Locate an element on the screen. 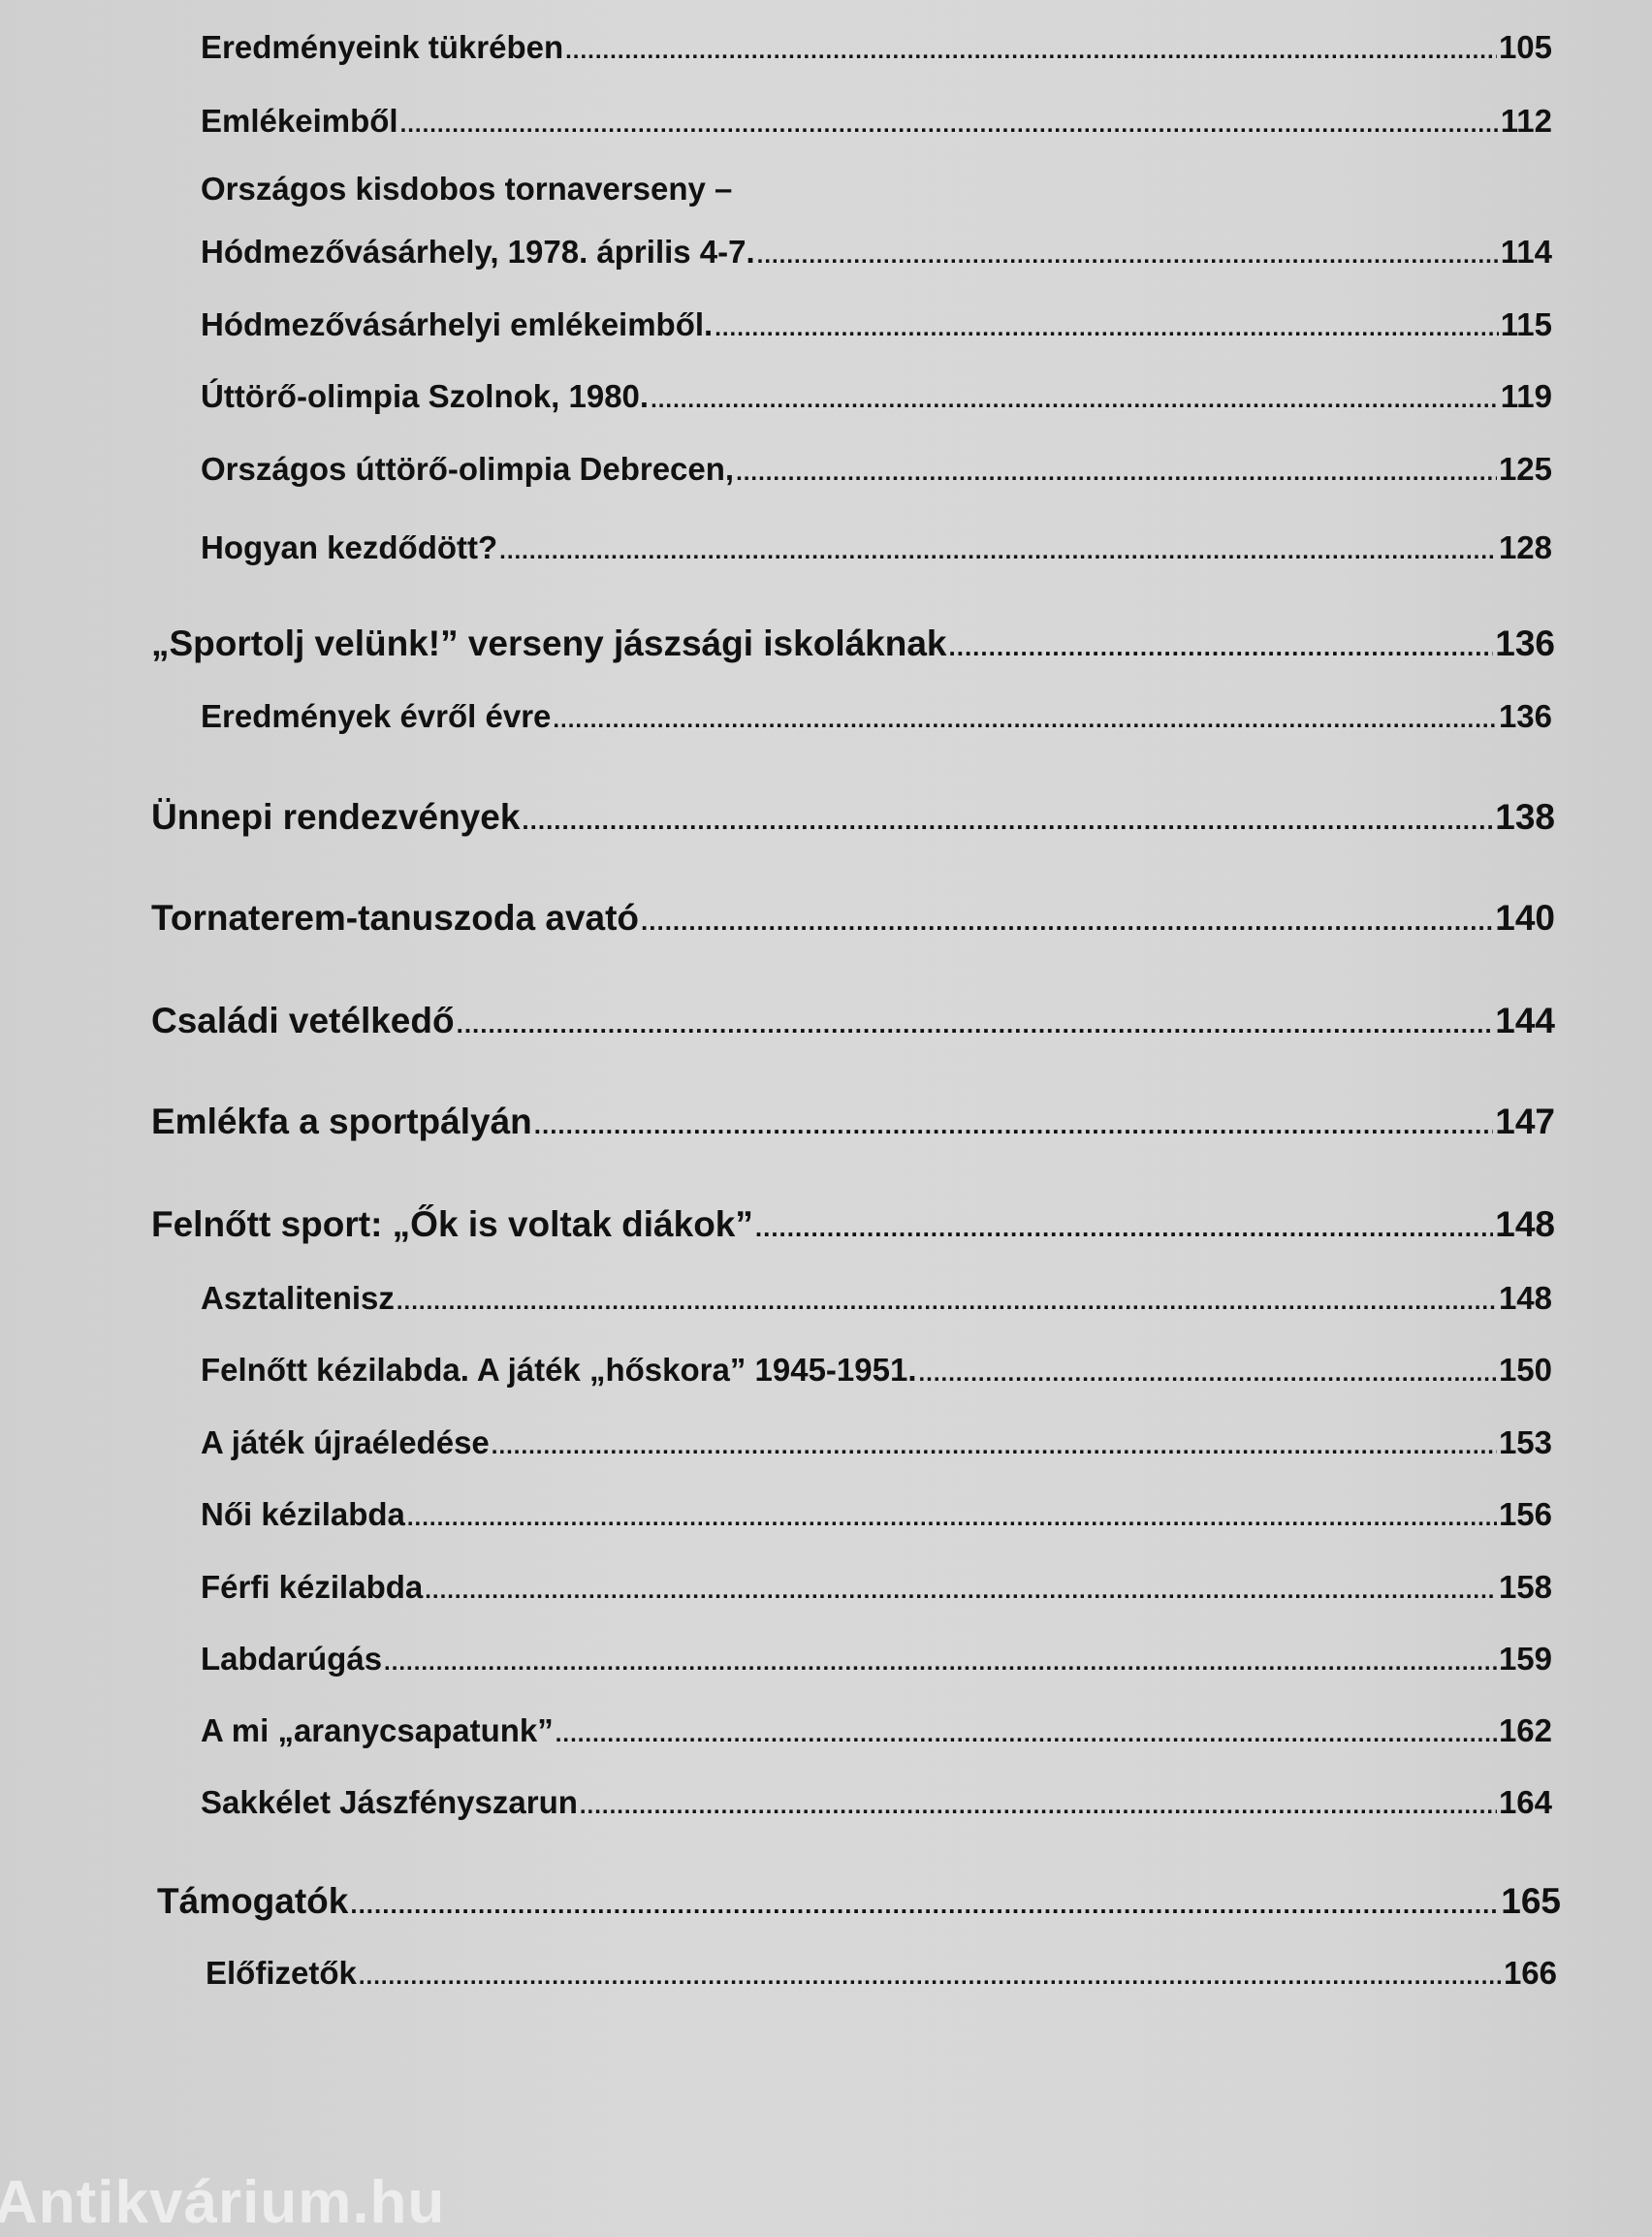 This screenshot has height=2237, width=1652. toc-entry: Hódmezővásárhelyi emlékeimből. 115 is located at coordinates (877, 324).